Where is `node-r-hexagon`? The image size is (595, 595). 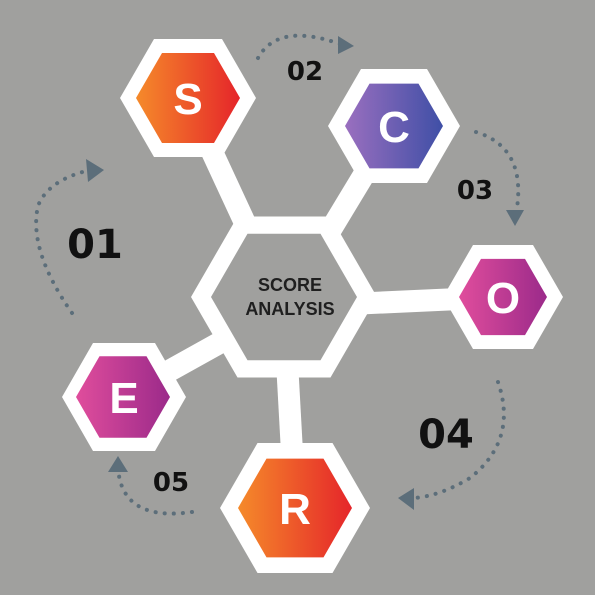 node-r-hexagon is located at coordinates (295, 508).